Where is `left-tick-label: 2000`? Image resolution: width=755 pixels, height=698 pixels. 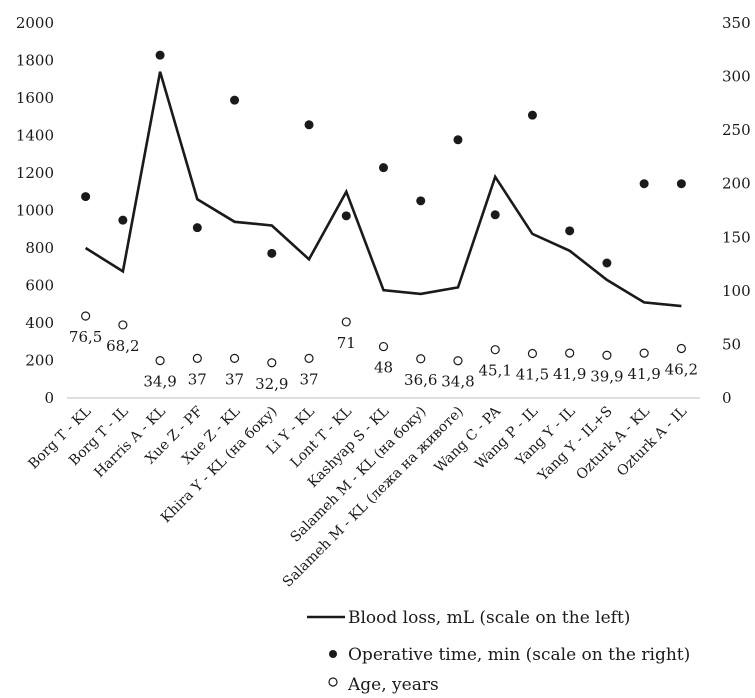 left-tick-label: 2000 is located at coordinates (35, 23).